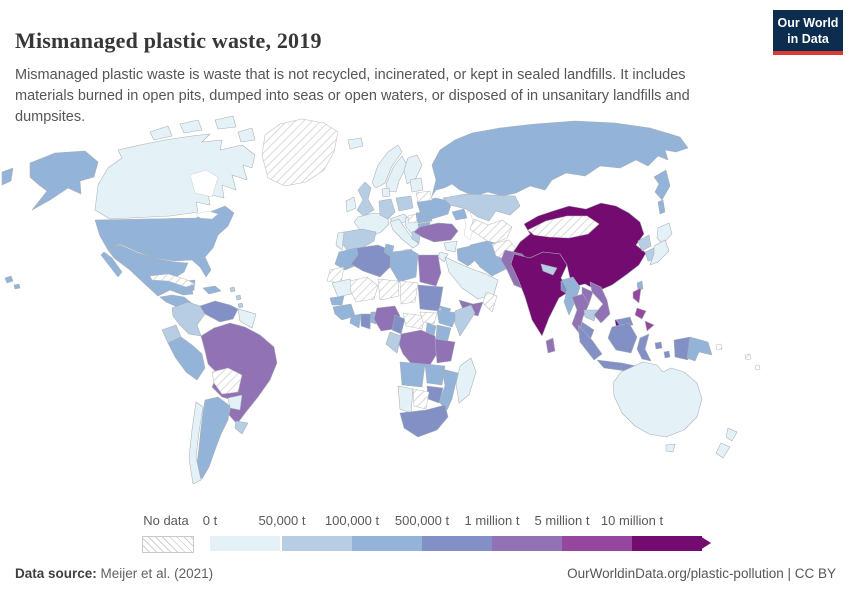 The height and width of the screenshot is (600, 850). Describe the element at coordinates (355, 143) in the screenshot. I see `country-iceland` at that location.